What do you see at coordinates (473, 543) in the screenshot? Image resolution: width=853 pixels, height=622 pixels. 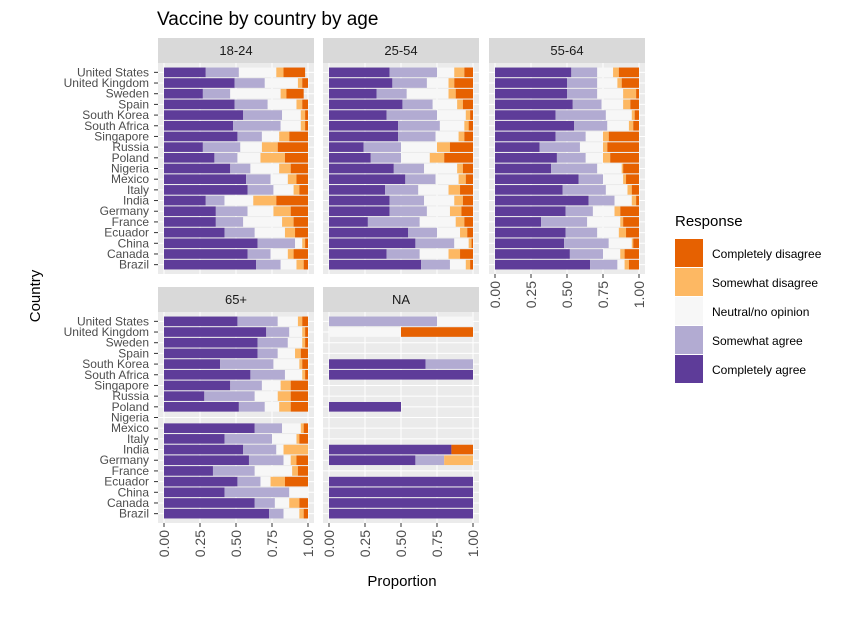 I see `x-tick-label: 1.00` at bounding box center [473, 543].